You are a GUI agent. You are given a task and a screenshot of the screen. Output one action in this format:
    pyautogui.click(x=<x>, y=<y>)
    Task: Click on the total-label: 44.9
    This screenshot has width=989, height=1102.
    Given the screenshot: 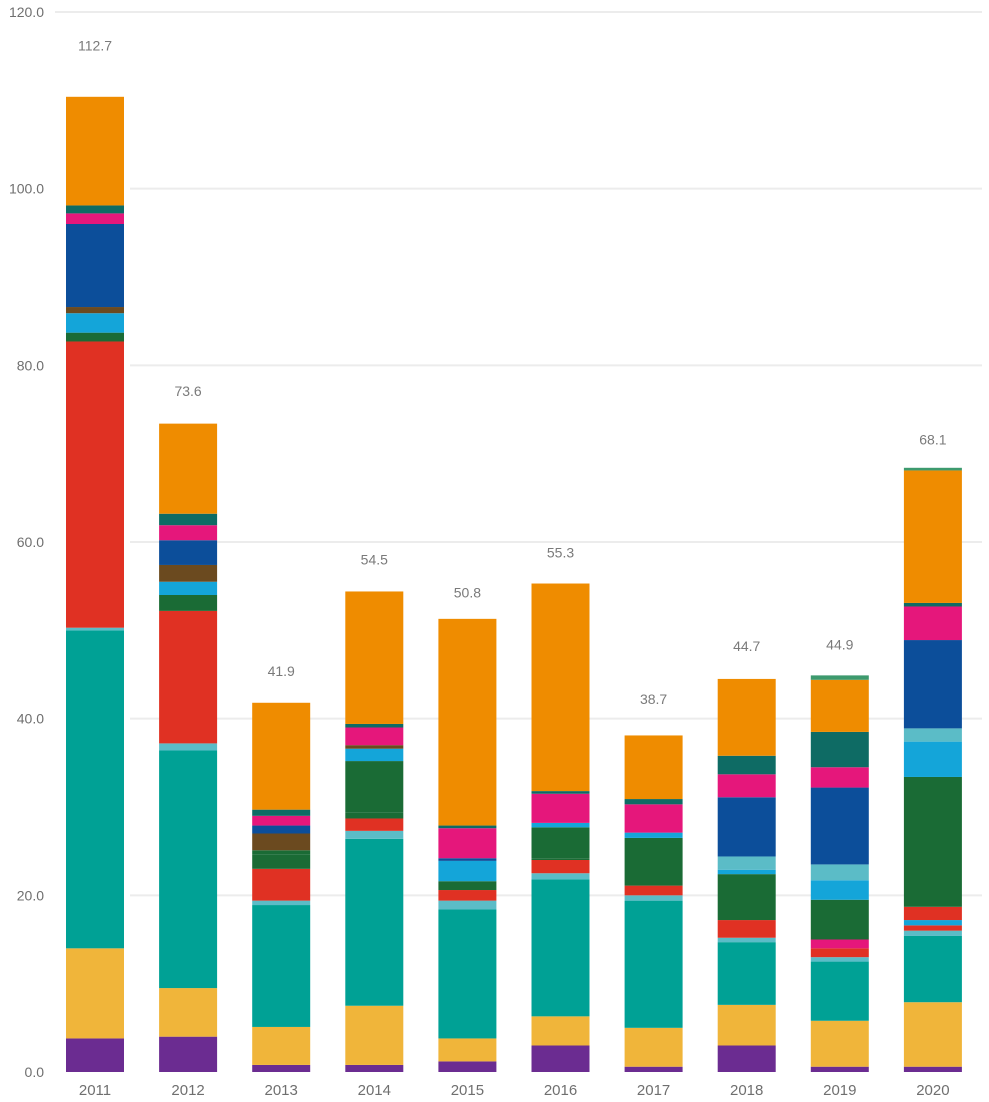 What is the action you would take?
    pyautogui.click(x=839, y=644)
    